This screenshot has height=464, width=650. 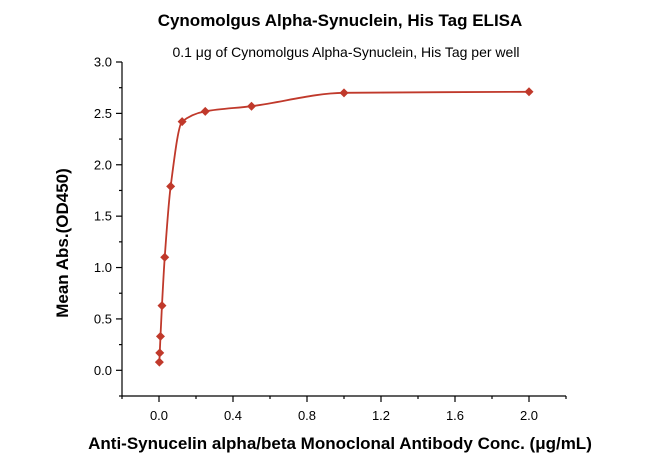 What do you see at coordinates (103, 164) in the screenshot?
I see `y-tick-label: 2.0` at bounding box center [103, 164].